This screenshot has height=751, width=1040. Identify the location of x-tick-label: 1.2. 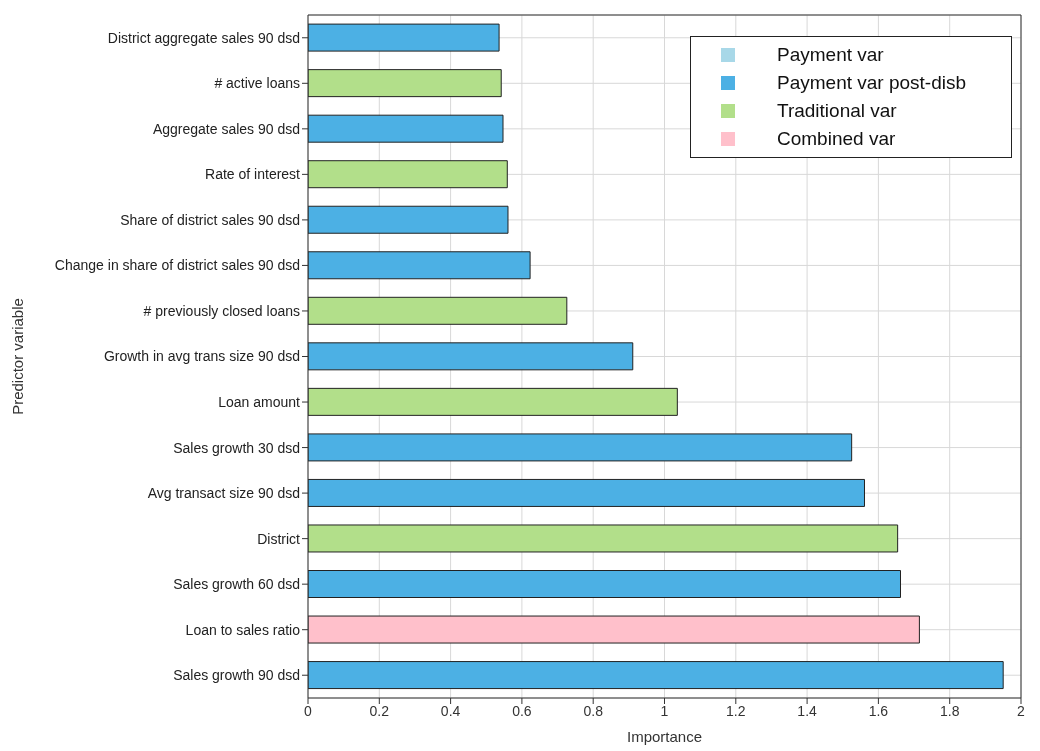
(736, 710).